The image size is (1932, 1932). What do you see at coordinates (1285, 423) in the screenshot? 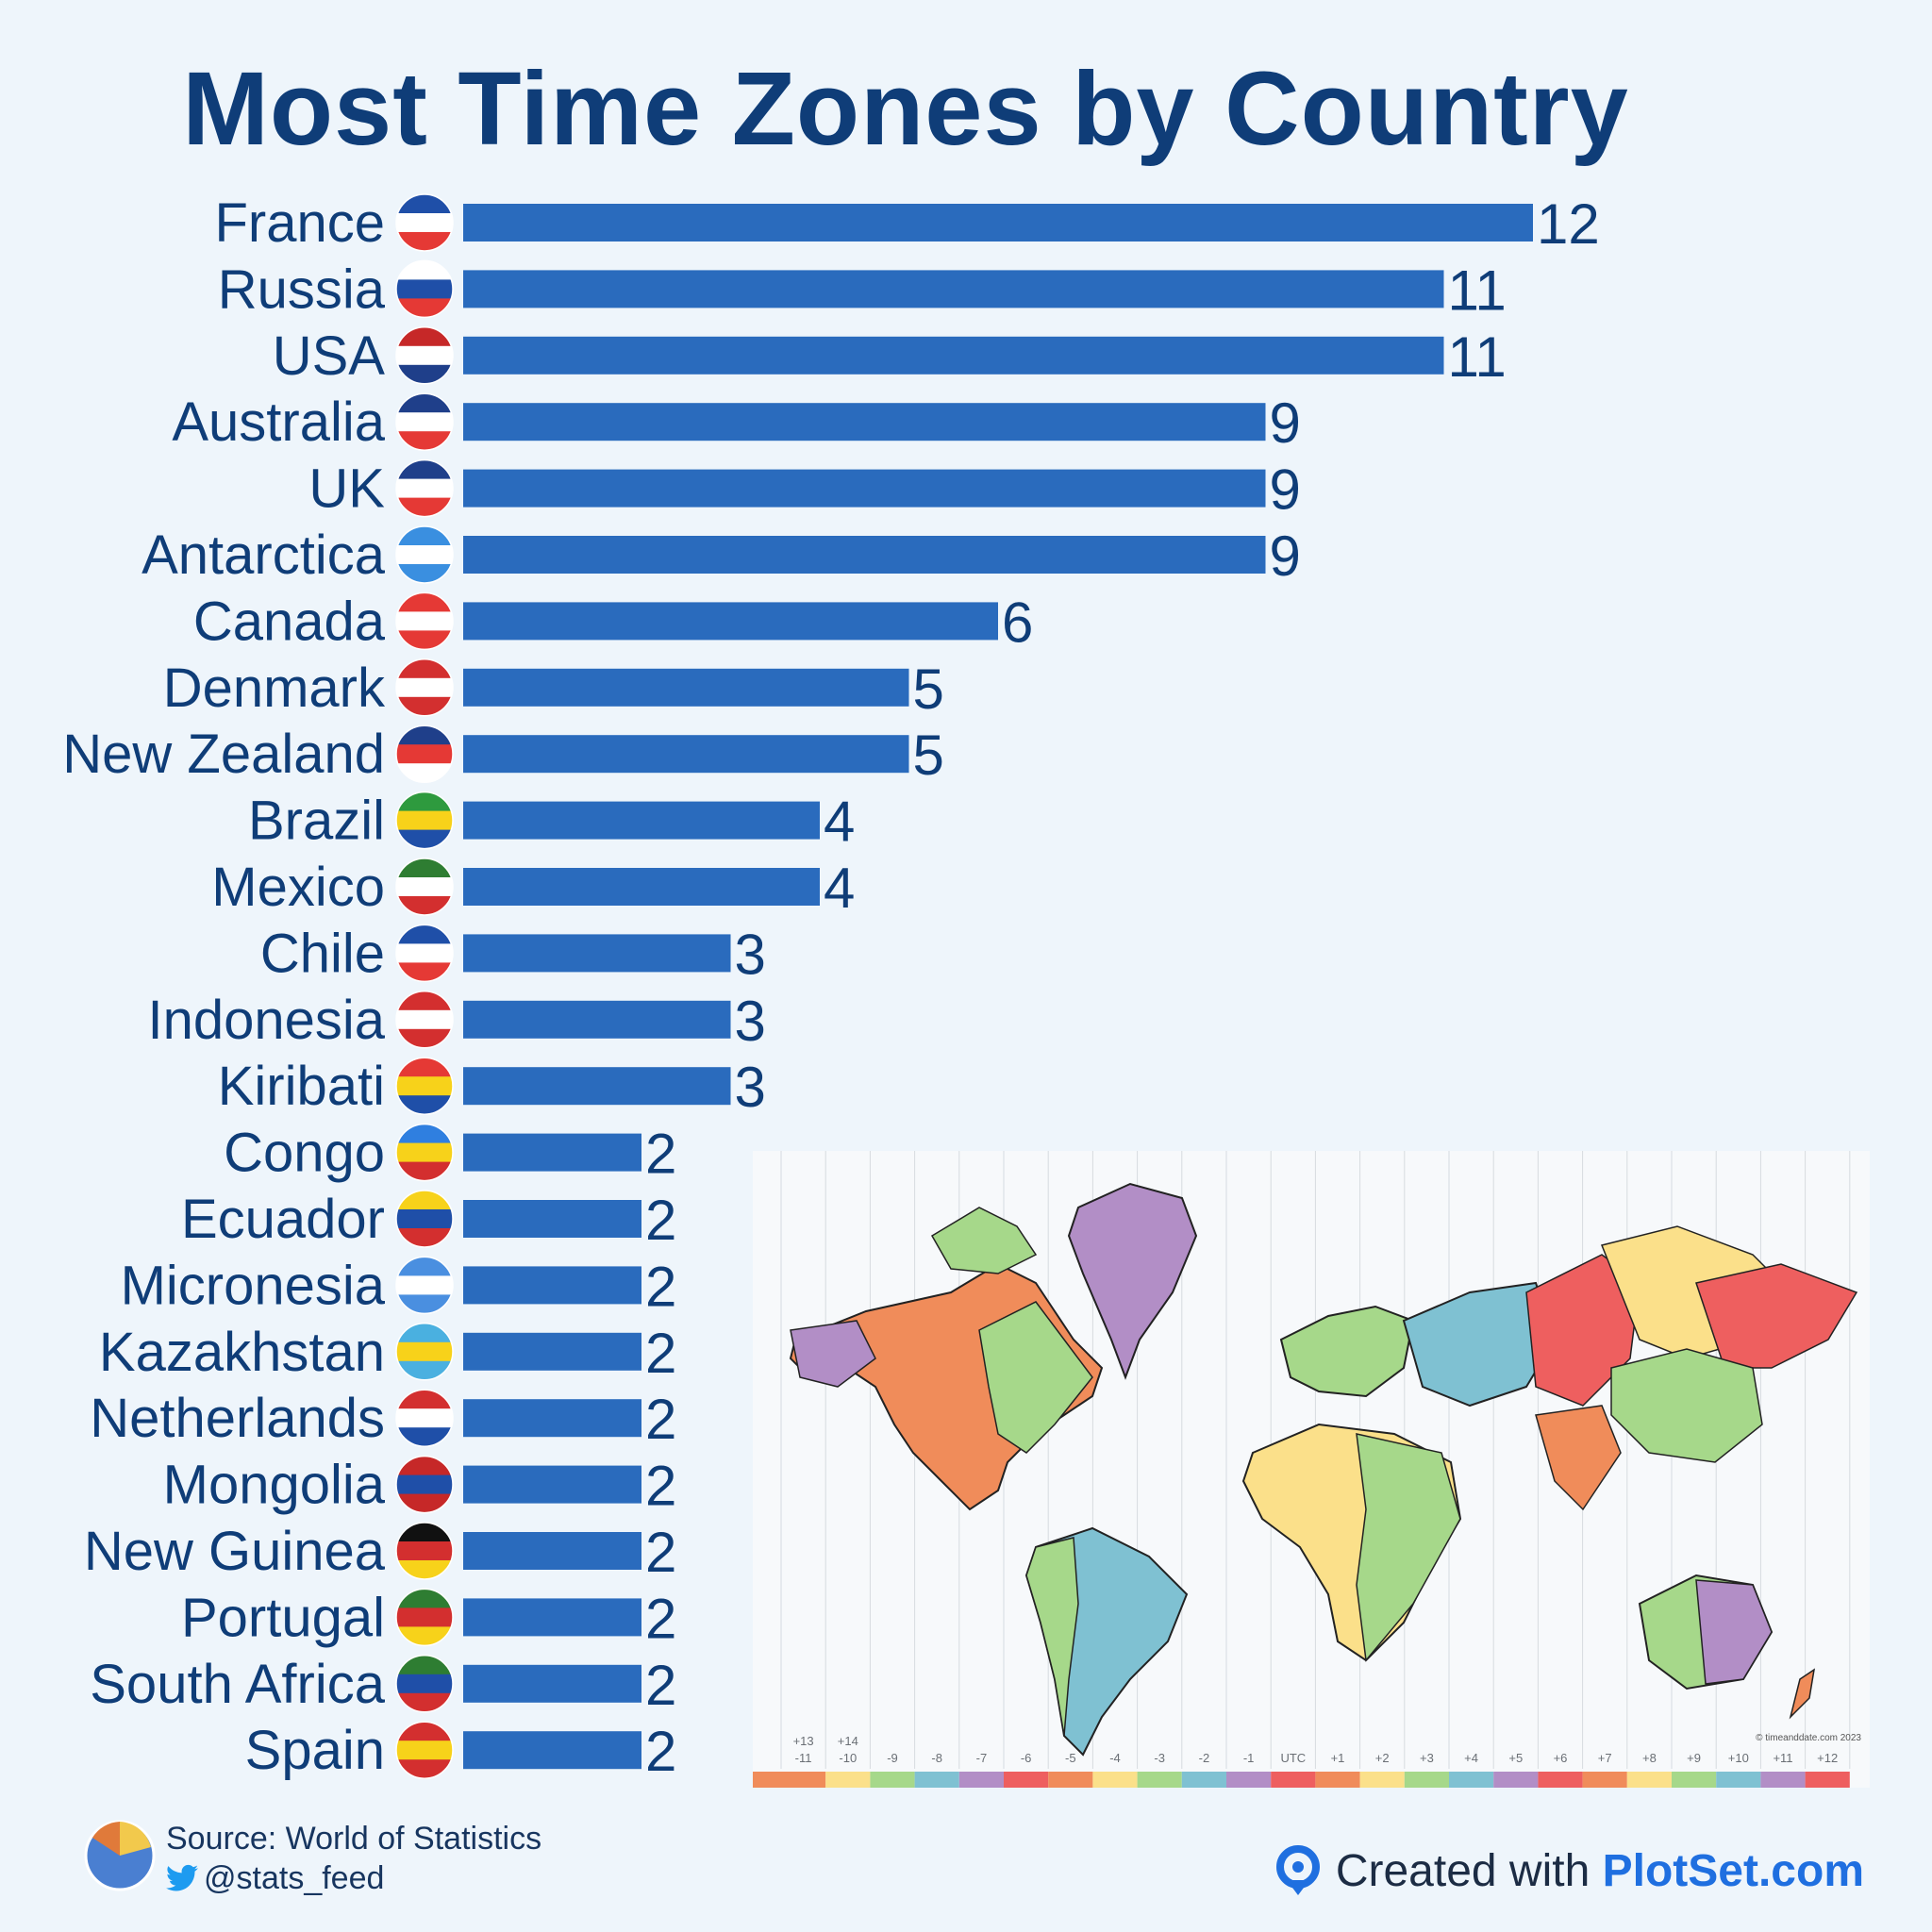
I see `value-label-australia: 9` at bounding box center [1285, 423].